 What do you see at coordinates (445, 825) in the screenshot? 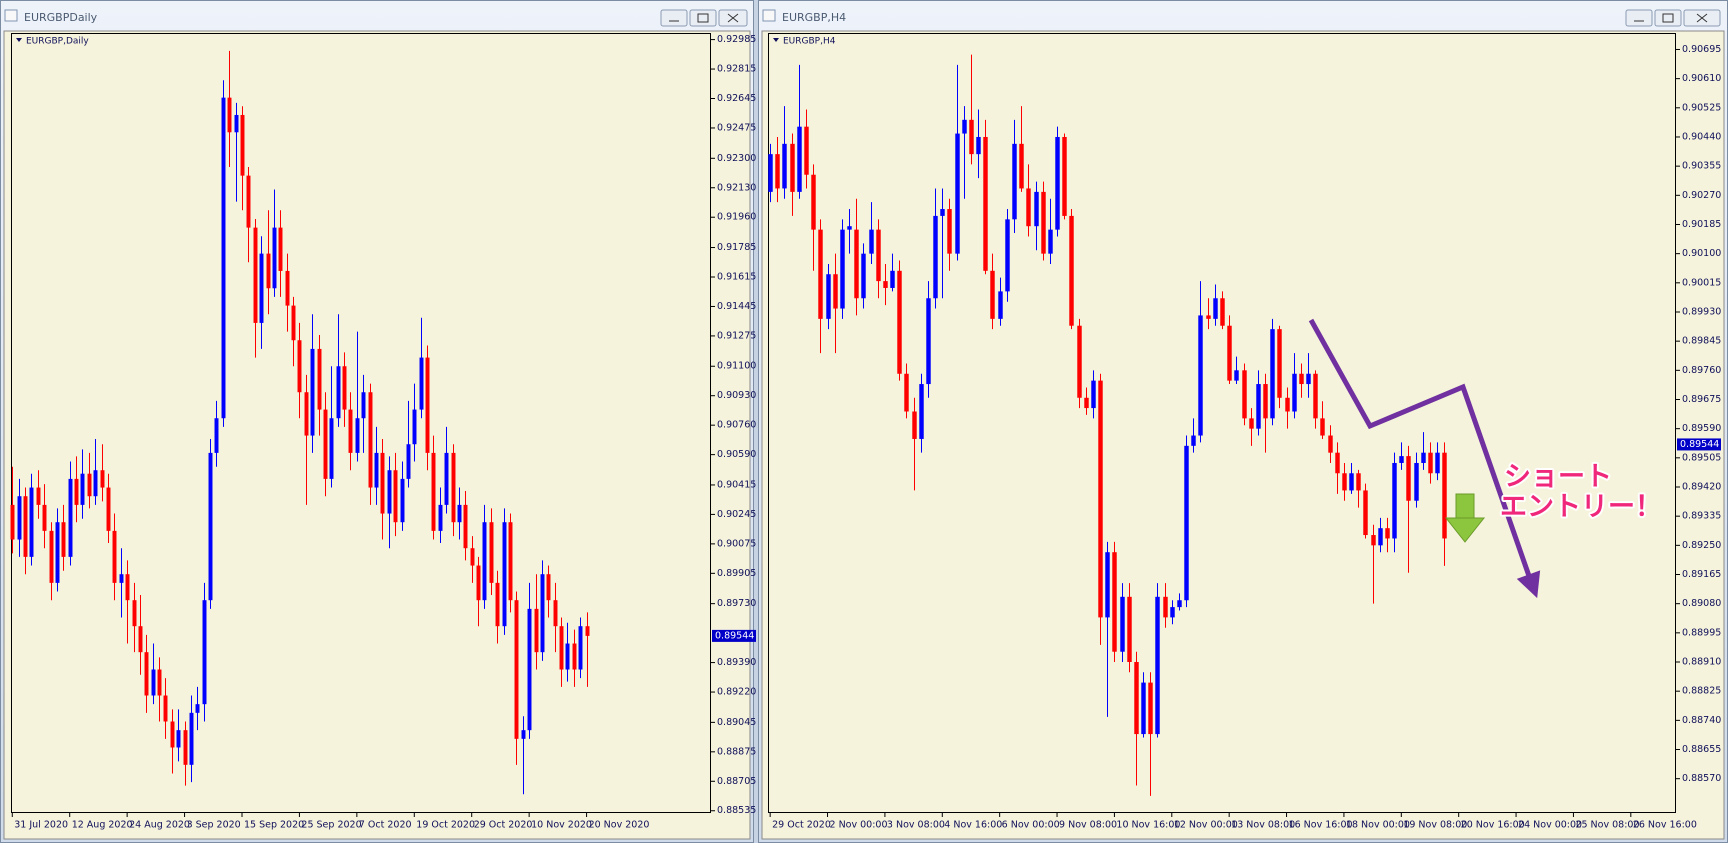
I see `x-tick-label: 19 Oct 2020` at bounding box center [445, 825].